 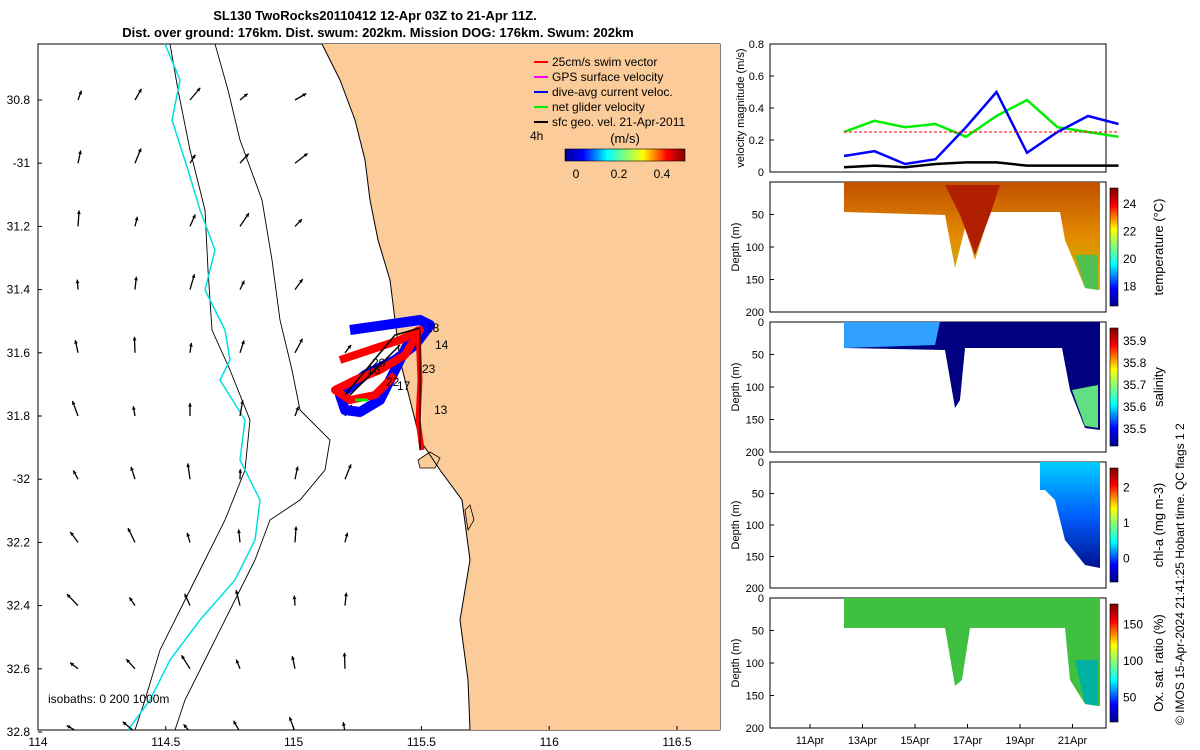 I want to click on colorbar-tick-label: 150, so click(x=1133, y=624).